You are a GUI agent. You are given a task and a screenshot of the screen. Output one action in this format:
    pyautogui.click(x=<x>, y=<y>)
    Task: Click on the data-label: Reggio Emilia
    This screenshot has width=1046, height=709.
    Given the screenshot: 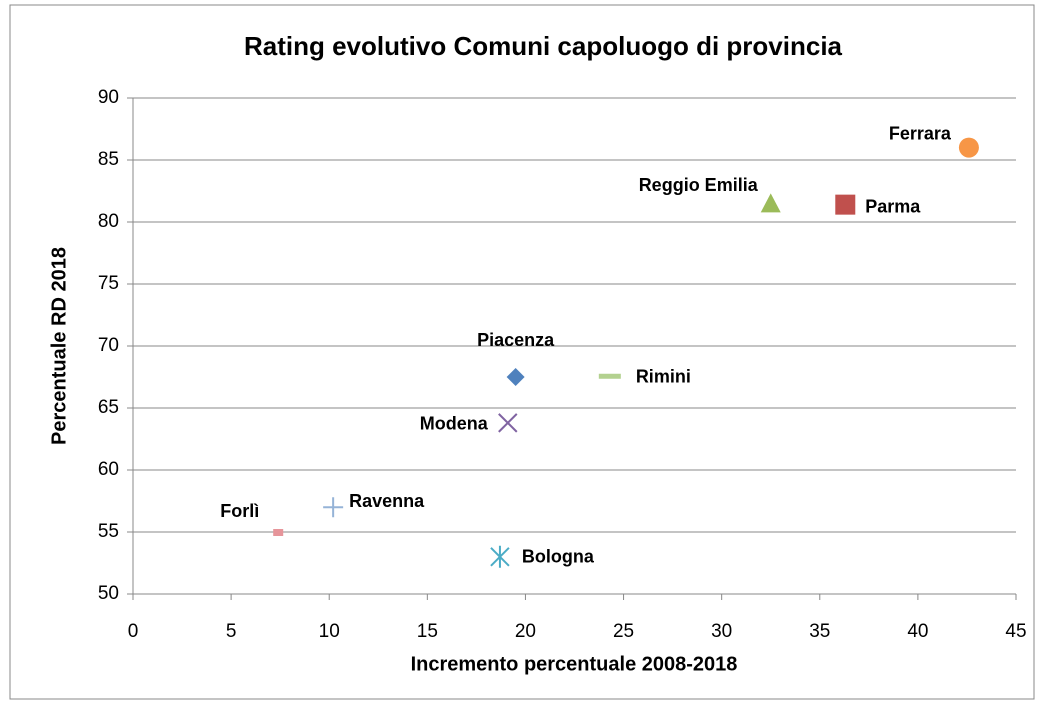 What is the action you would take?
    pyautogui.click(x=699, y=185)
    